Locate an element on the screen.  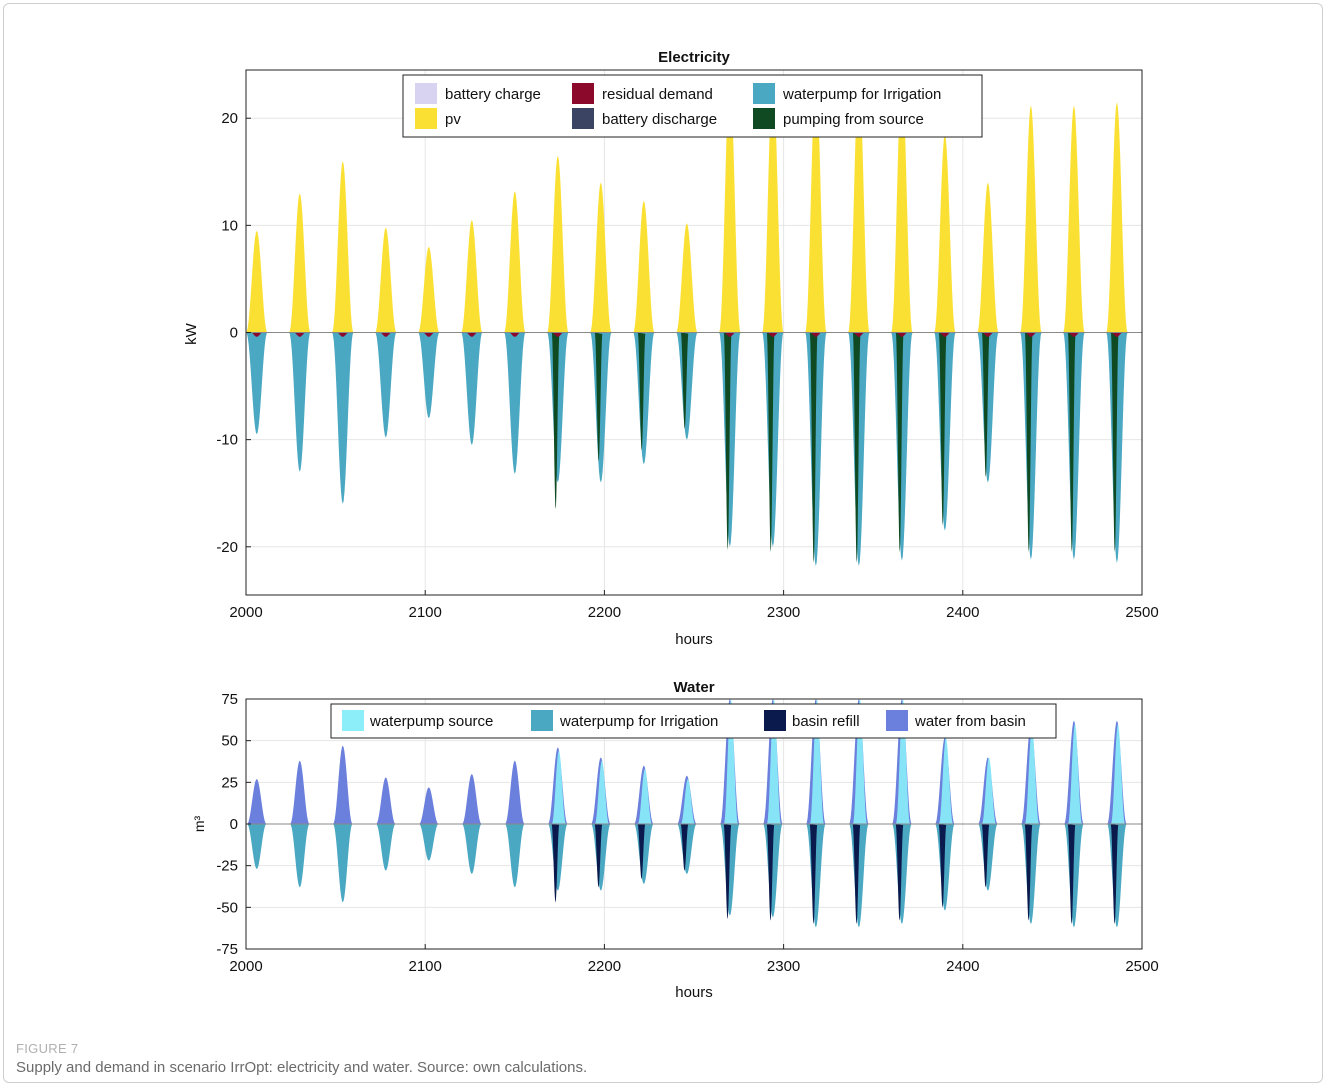
legend-swatch-waterpump-source is located at coordinates (353, 720).